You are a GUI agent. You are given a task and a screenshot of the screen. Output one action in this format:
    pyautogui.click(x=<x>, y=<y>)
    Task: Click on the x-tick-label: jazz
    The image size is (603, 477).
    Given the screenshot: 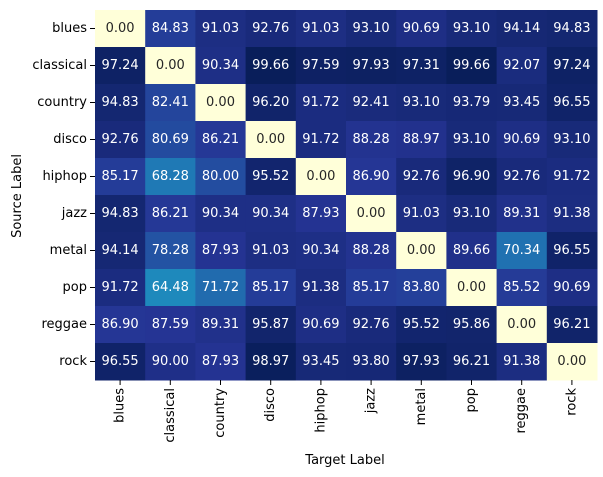 What is the action you would take?
    pyautogui.click(x=371, y=401)
    